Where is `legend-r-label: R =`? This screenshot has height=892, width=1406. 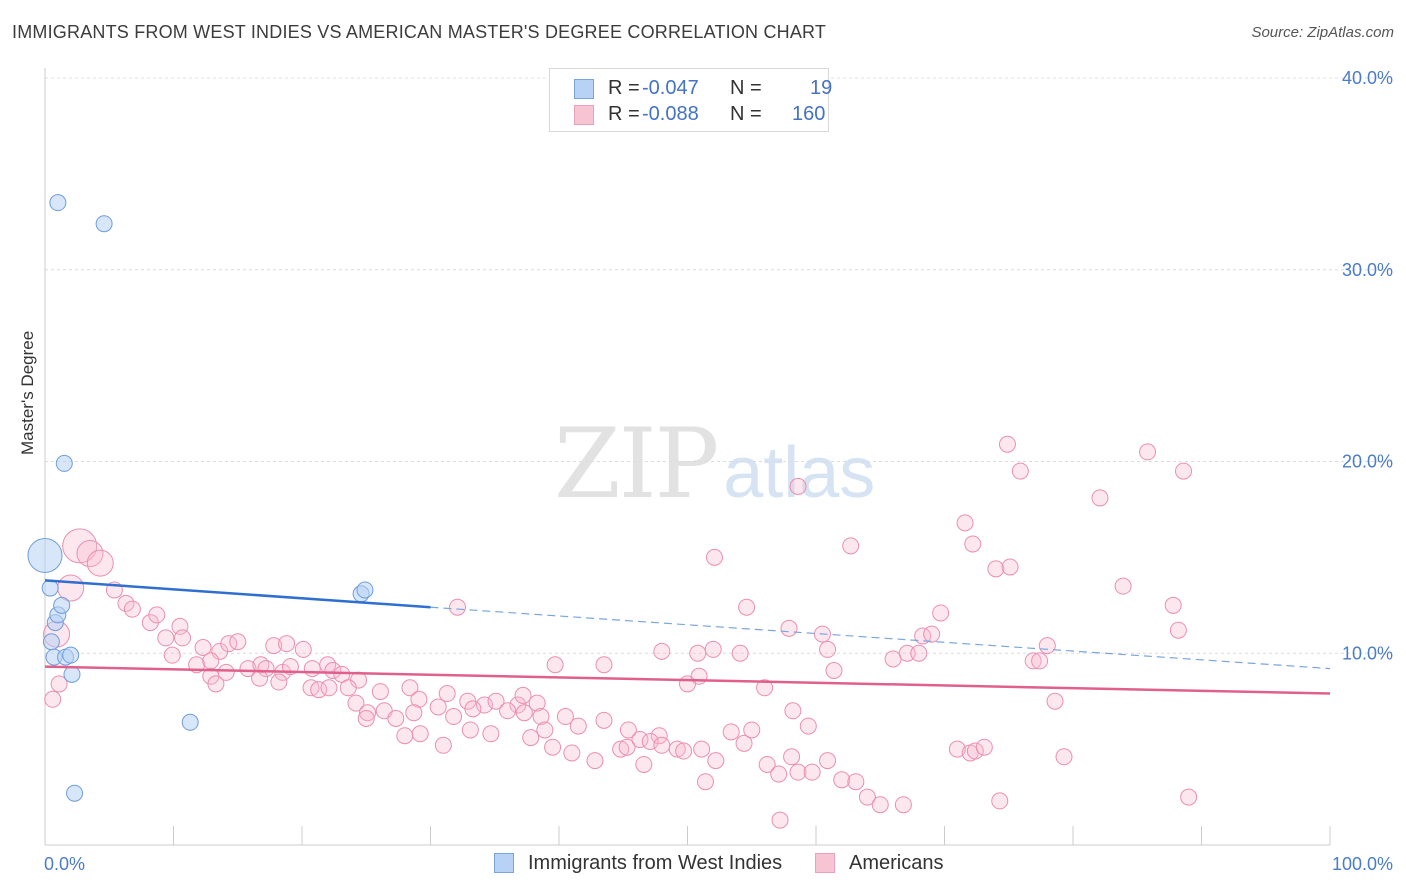 legend-r-label: R = is located at coordinates (624, 114).